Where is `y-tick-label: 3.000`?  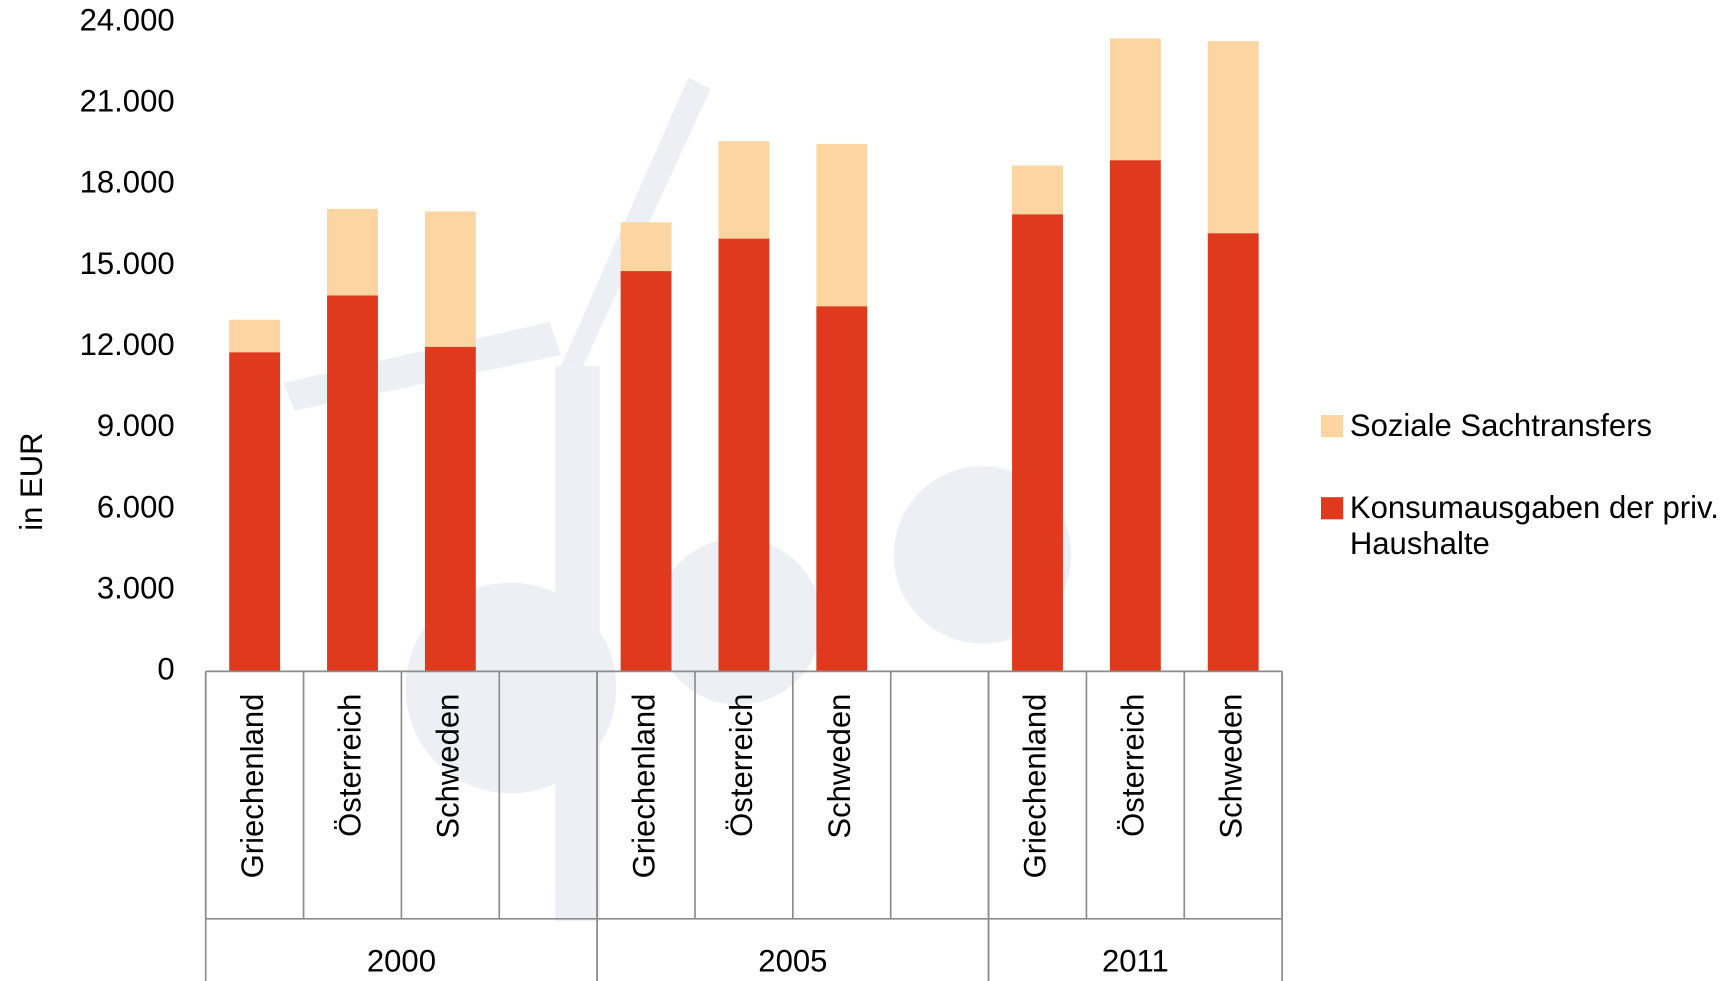 y-tick-label: 3.000 is located at coordinates (136, 587).